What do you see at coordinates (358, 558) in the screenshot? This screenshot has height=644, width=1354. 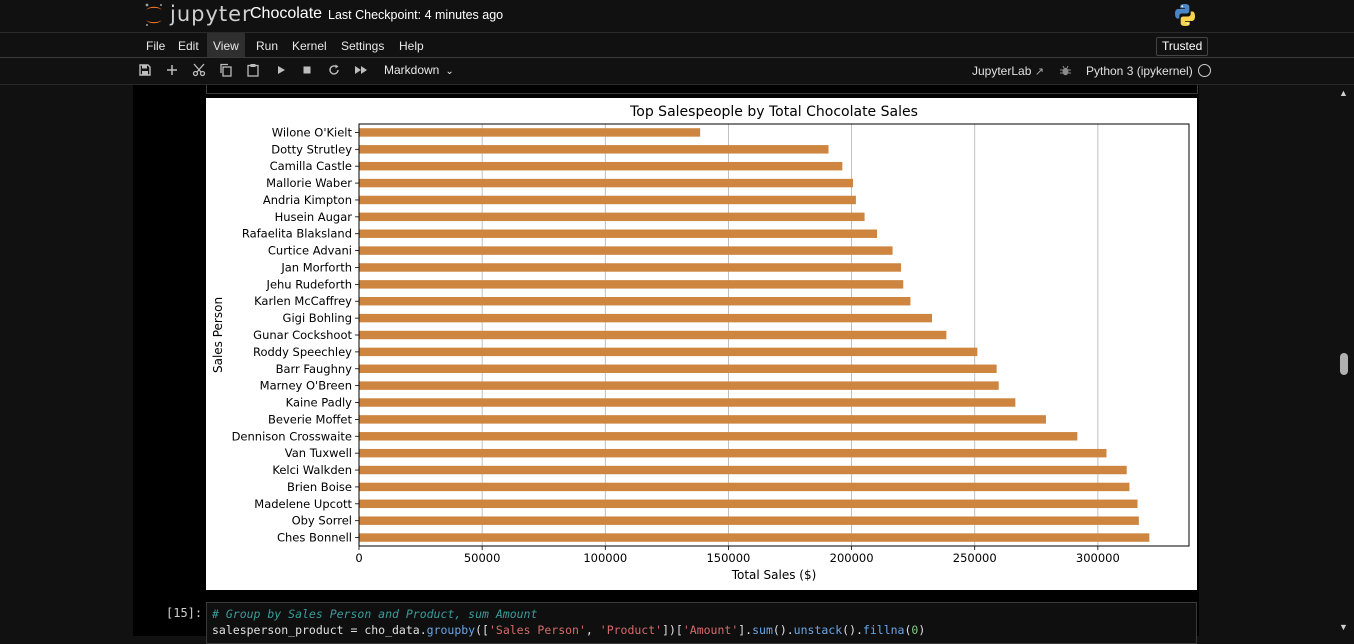 I see `x-tick-label: 0` at bounding box center [358, 558].